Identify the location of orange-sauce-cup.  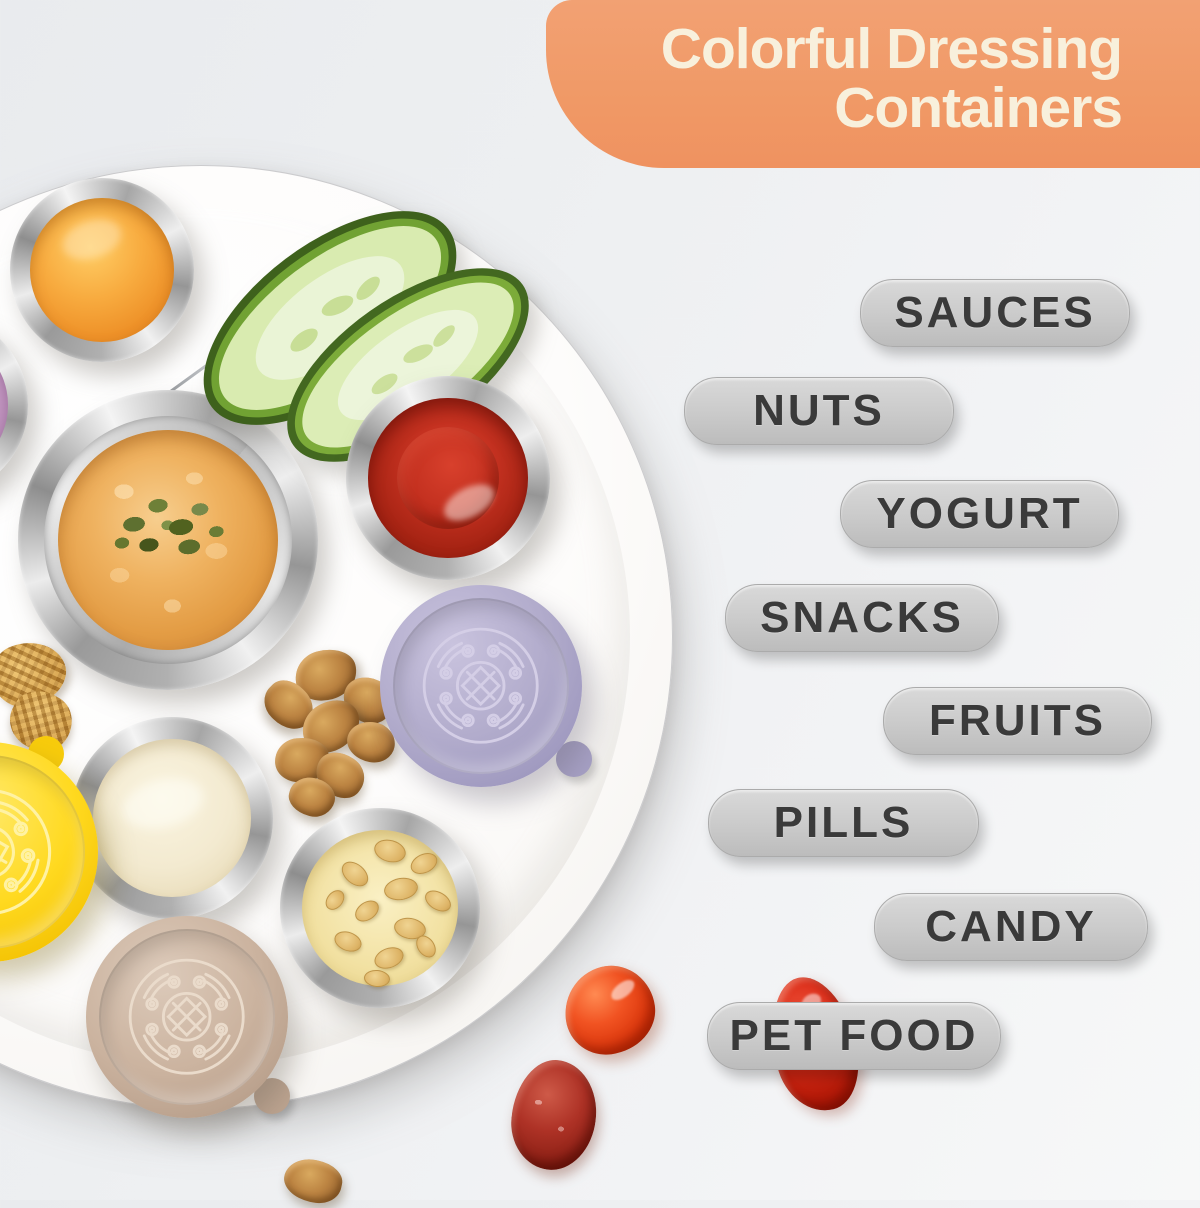
(102, 270).